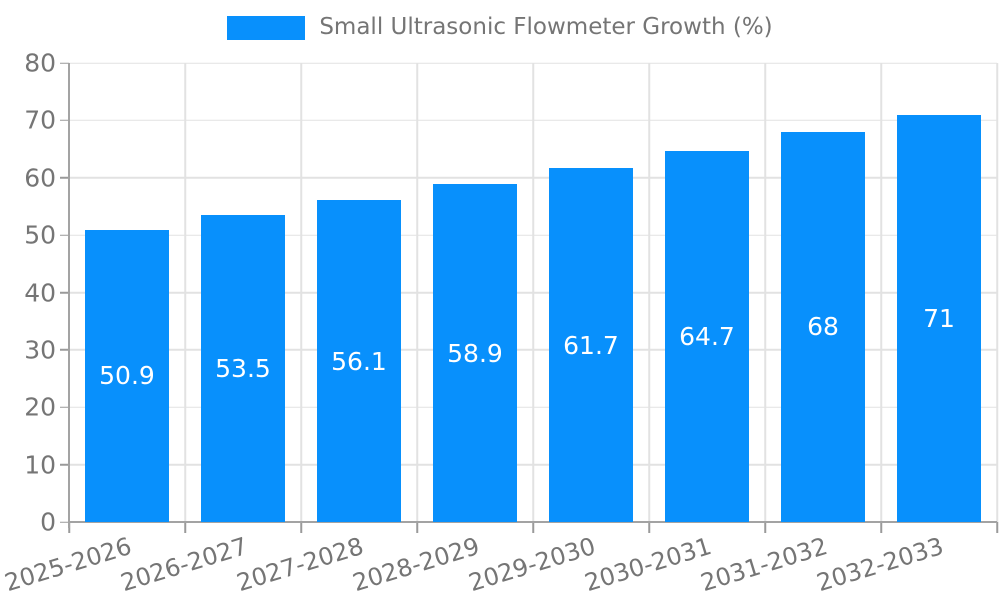 Image resolution: width=1000 pixels, height=600 pixels. Describe the element at coordinates (48, 522) in the screenshot. I see `y-axis-tick-label: 0` at that location.